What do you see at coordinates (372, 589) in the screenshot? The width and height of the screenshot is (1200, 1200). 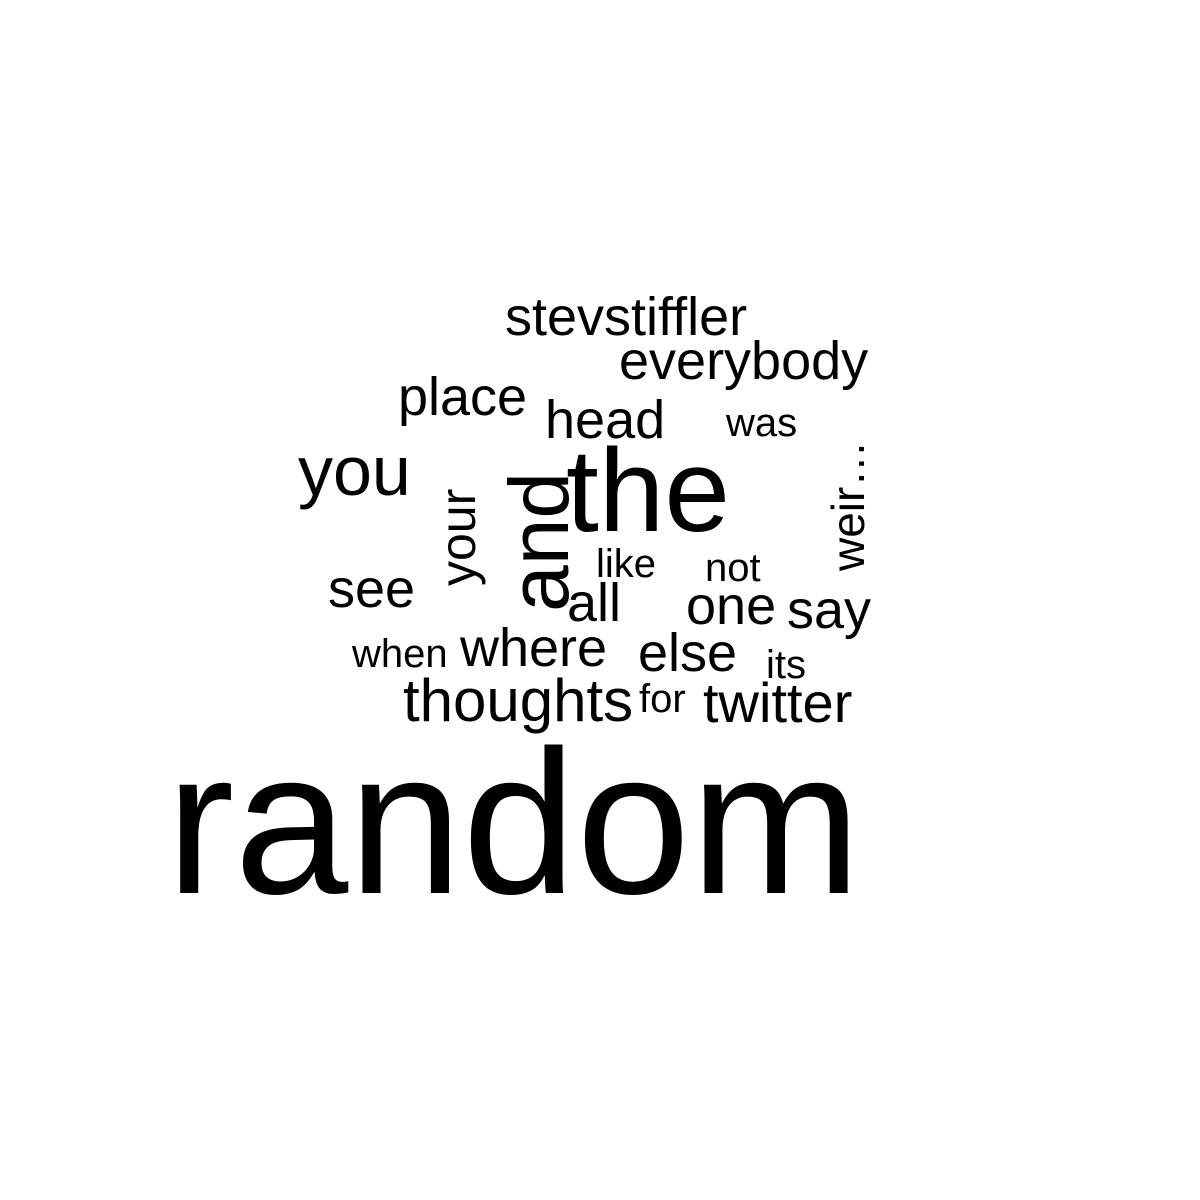 I see `word-see: see` at bounding box center [372, 589].